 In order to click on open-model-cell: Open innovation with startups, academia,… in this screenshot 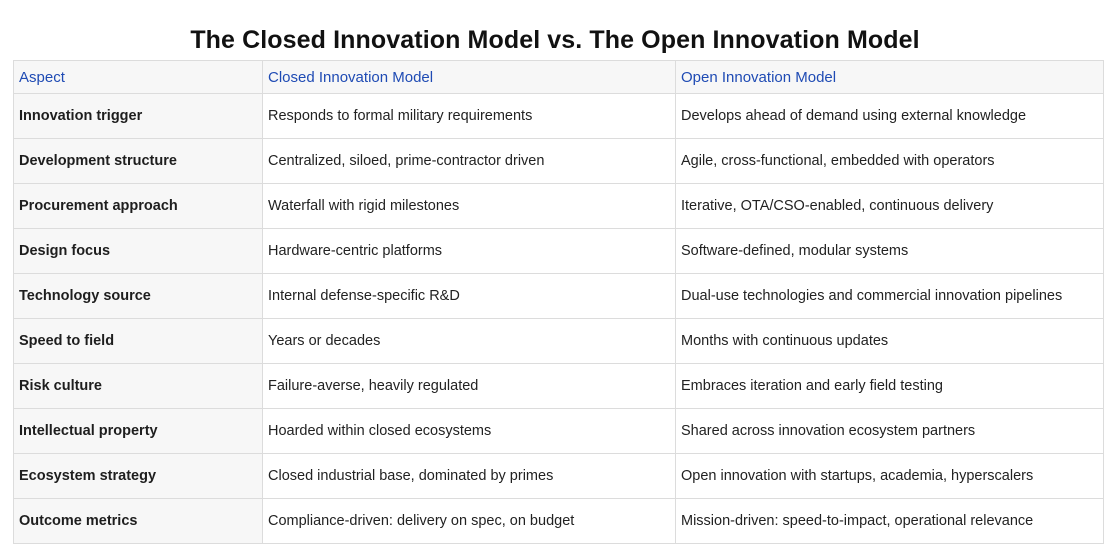, I will do `click(889, 476)`.